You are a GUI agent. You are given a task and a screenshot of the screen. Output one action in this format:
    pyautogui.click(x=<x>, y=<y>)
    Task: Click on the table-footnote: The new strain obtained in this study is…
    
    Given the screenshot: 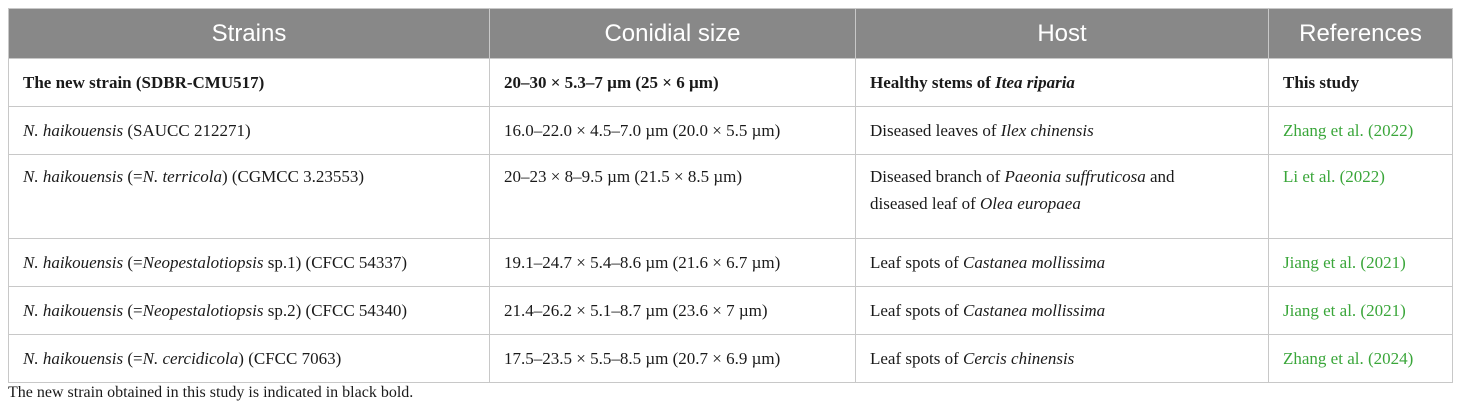 What is the action you would take?
    pyautogui.click(x=211, y=392)
    